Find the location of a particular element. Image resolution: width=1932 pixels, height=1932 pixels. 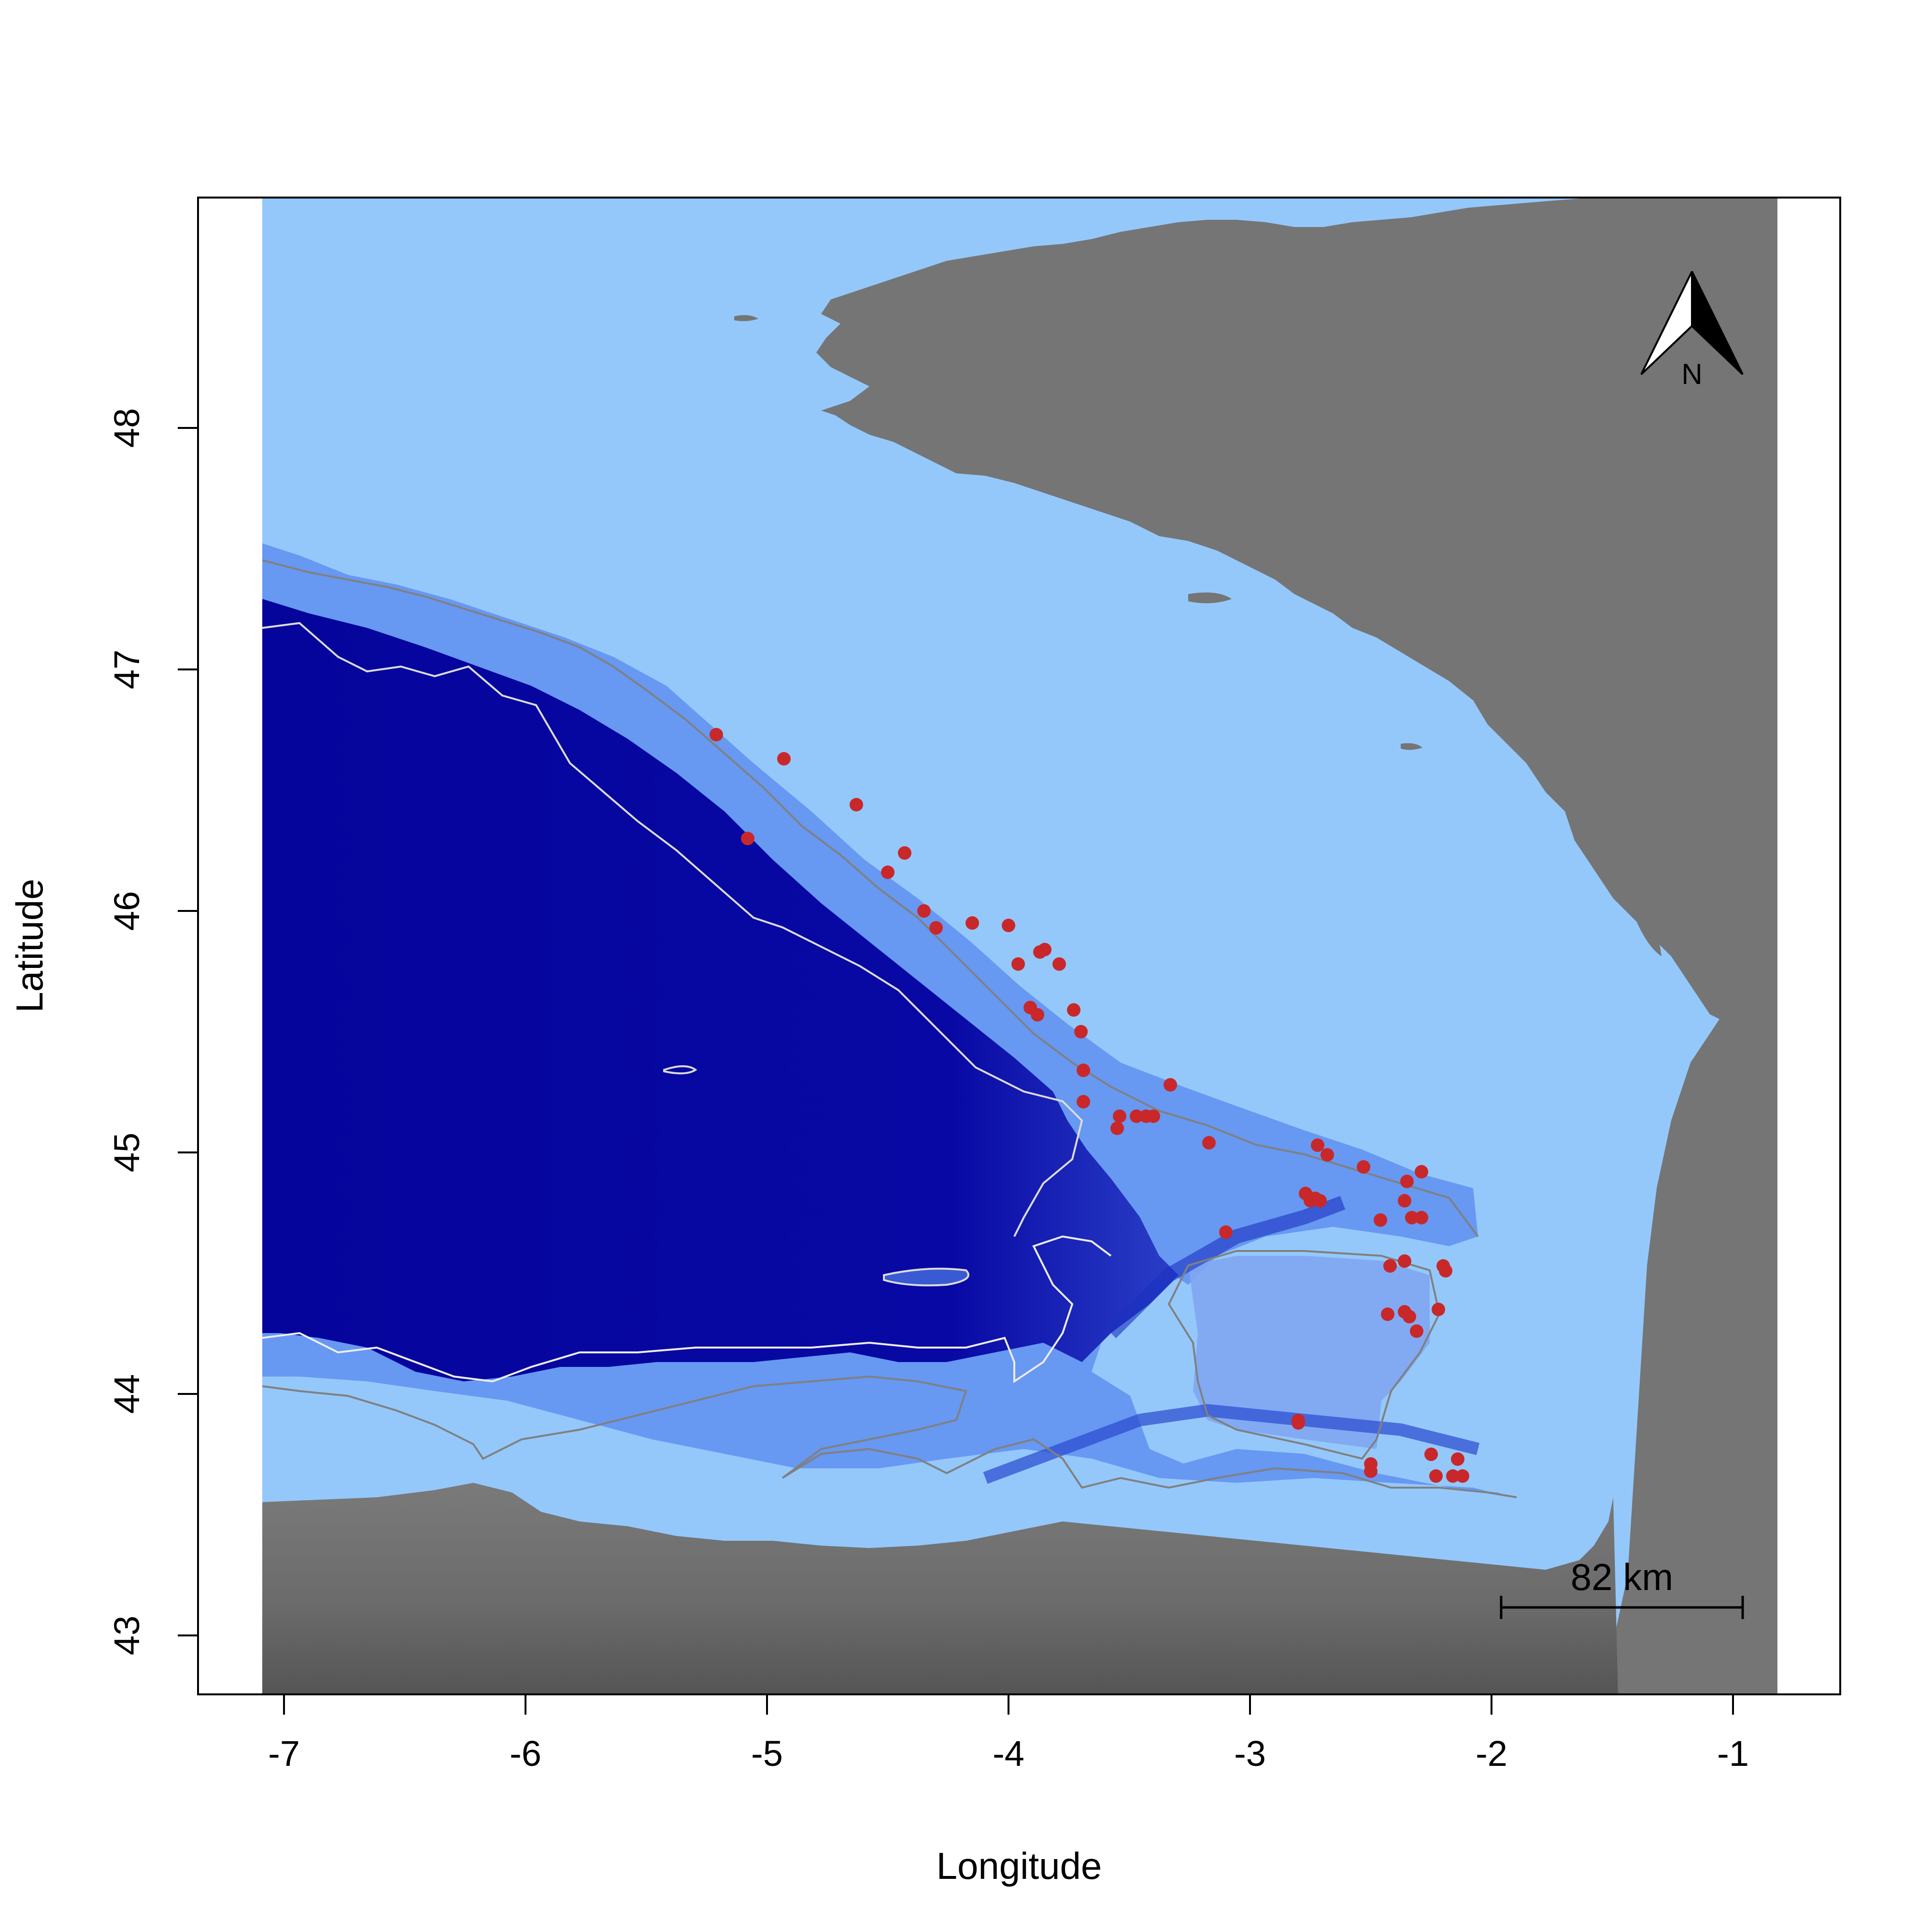

y-tick-label: 46 is located at coordinates (127, 911).